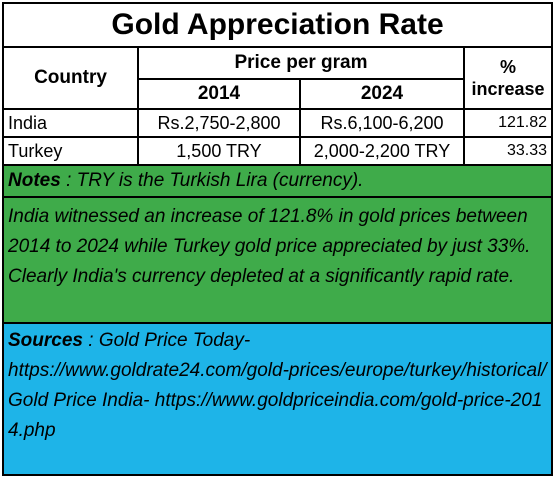  Describe the element at coordinates (382, 123) in the screenshot. I see `price-2024-cell: Rs.6,100-6,200` at that location.